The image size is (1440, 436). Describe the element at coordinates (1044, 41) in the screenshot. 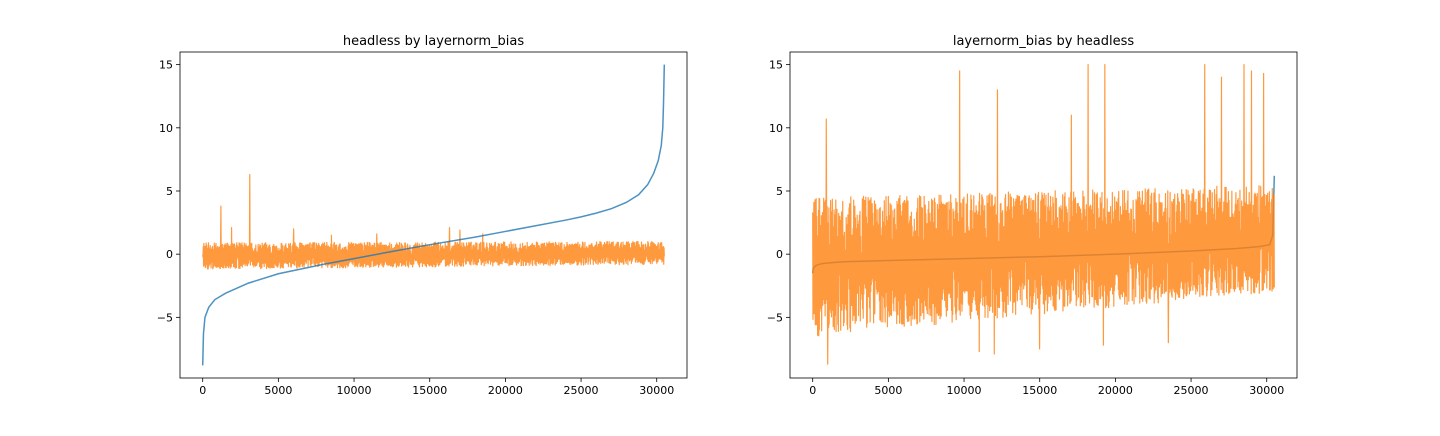

I see `chart-title: layernorm_bias by headless` at that location.